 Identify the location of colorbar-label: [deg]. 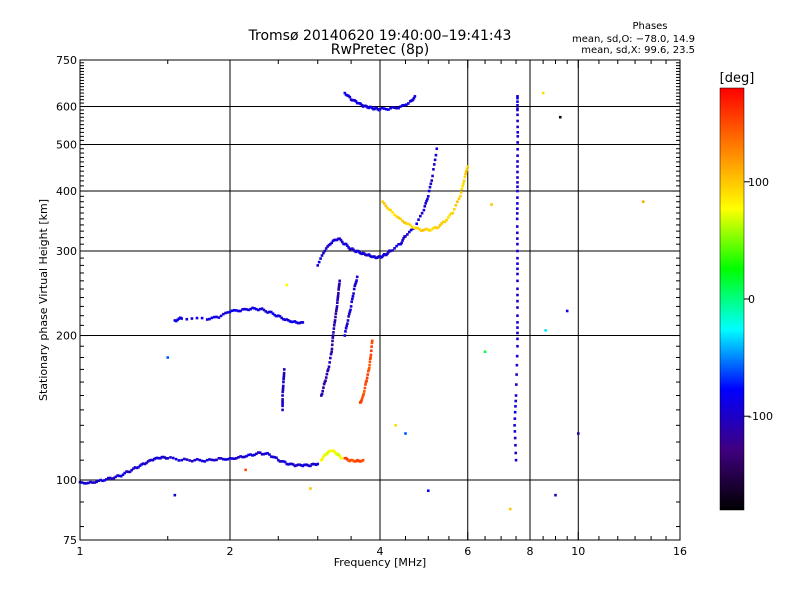
(737, 78).